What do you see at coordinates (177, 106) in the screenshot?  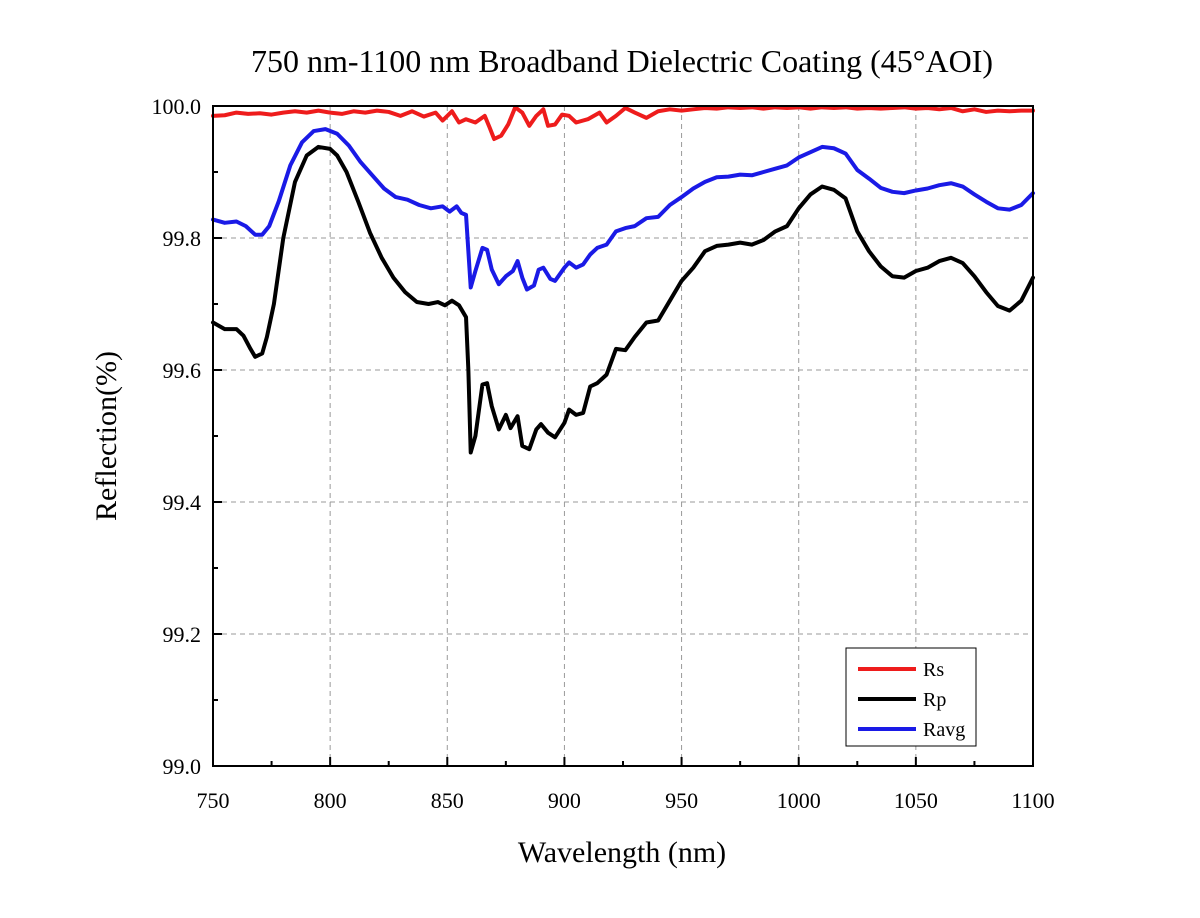 I see `y-tick-label: 100.0` at bounding box center [177, 106].